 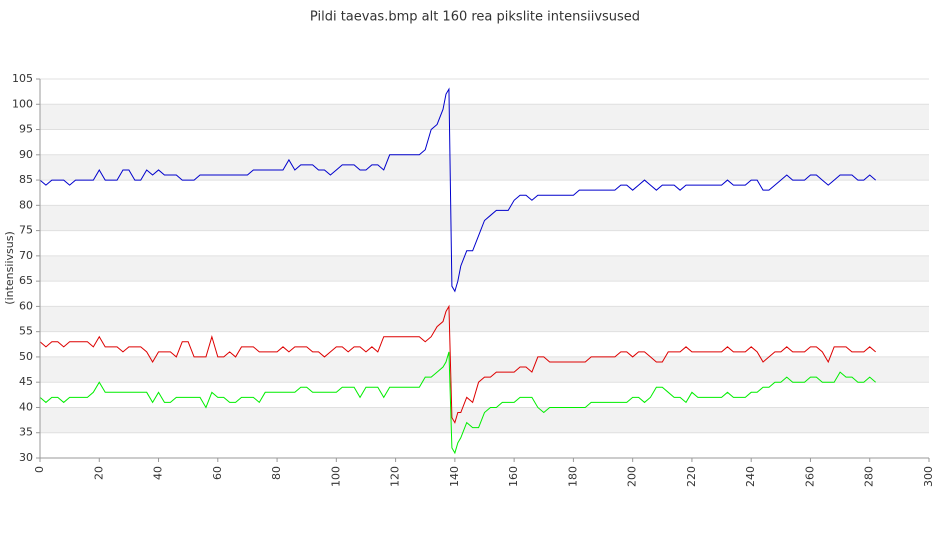 I want to click on x-tick-label: 240, so click(x=750, y=476).